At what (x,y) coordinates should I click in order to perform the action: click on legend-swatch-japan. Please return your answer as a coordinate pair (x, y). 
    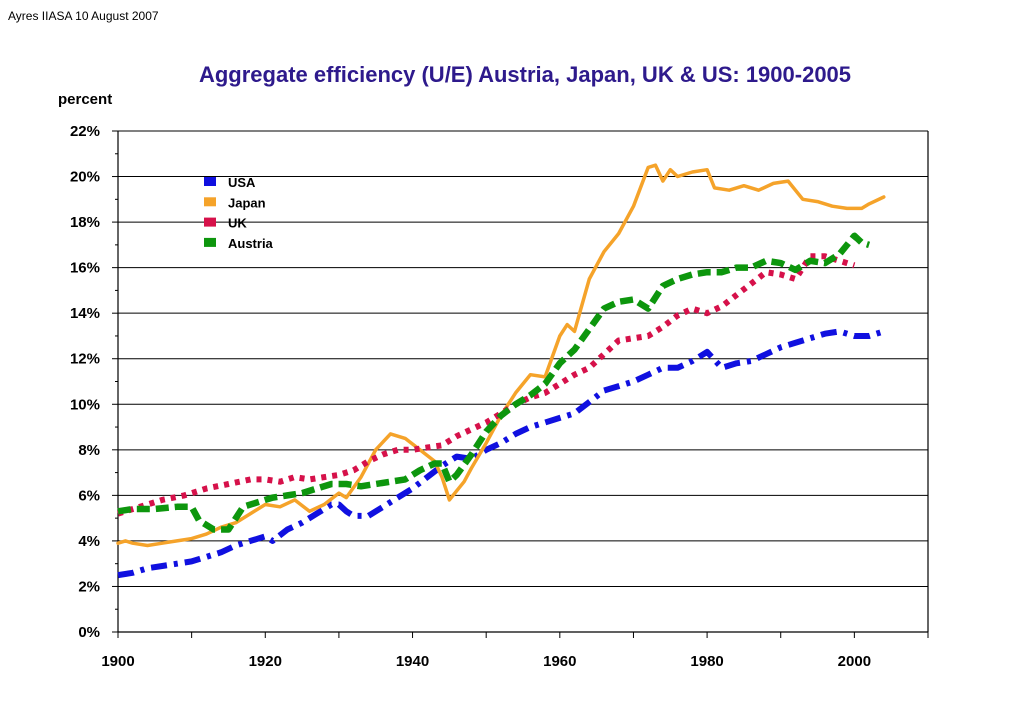
    Looking at the image, I should click on (210, 202).